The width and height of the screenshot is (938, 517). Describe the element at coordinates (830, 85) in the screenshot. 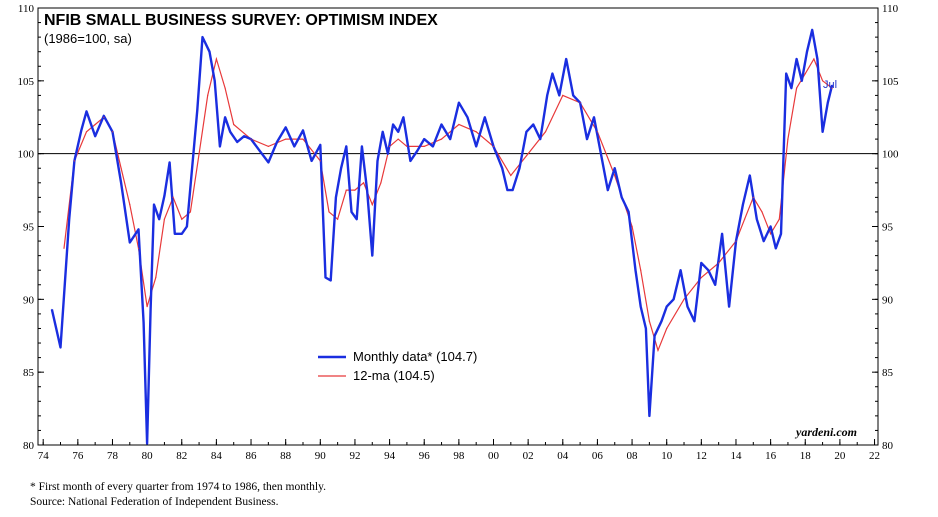

I see `end-label-jul: Jul` at that location.